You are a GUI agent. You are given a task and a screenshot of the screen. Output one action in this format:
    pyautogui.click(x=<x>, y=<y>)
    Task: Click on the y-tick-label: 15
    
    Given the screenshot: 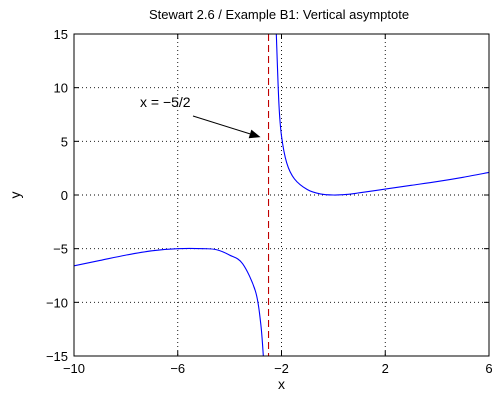 What is the action you would take?
    pyautogui.click(x=61, y=34)
    